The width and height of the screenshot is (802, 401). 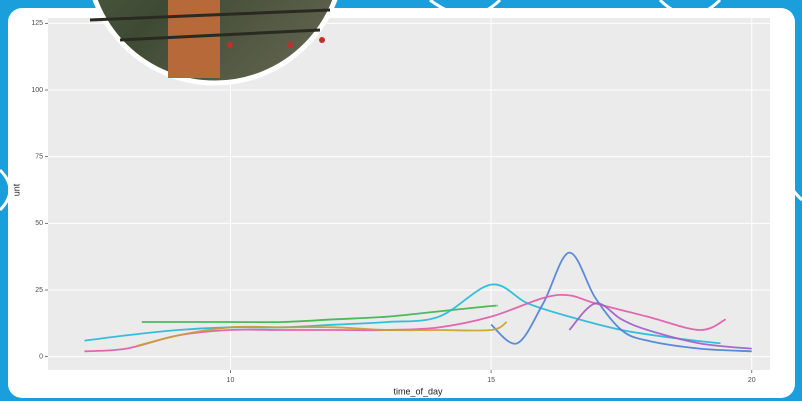 What do you see at coordinates (37, 90) in the screenshot?
I see `y-tick-label: 100` at bounding box center [37, 90].